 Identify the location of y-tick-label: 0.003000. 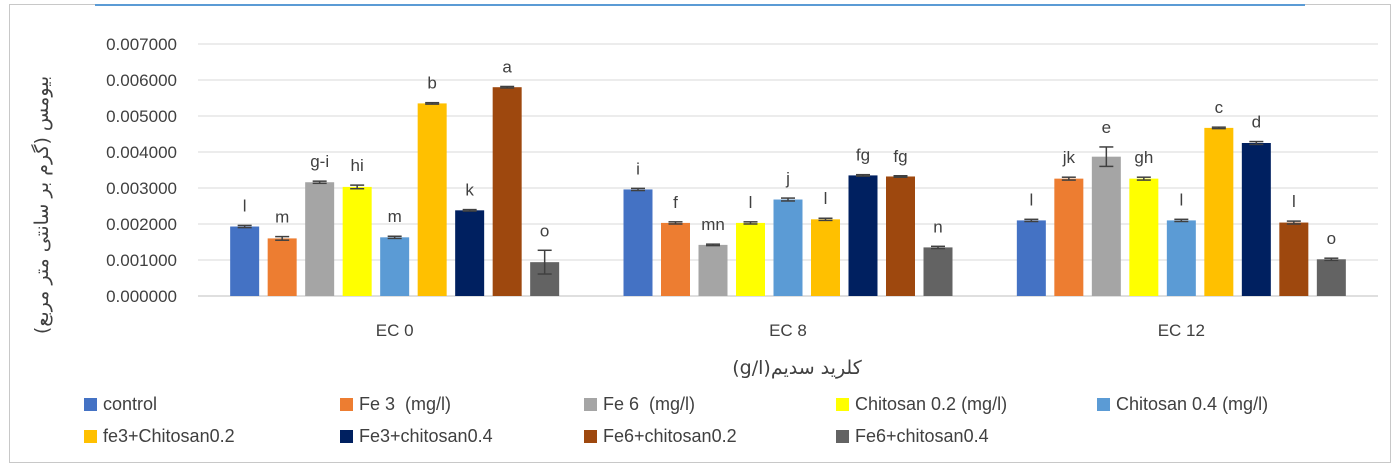
(141, 188).